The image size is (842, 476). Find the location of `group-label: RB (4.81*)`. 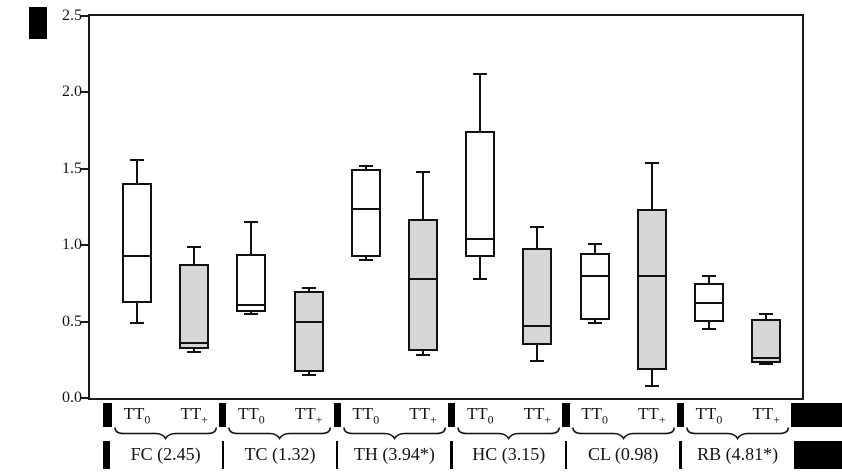

group-label: RB (4.81*) is located at coordinates (738, 454).